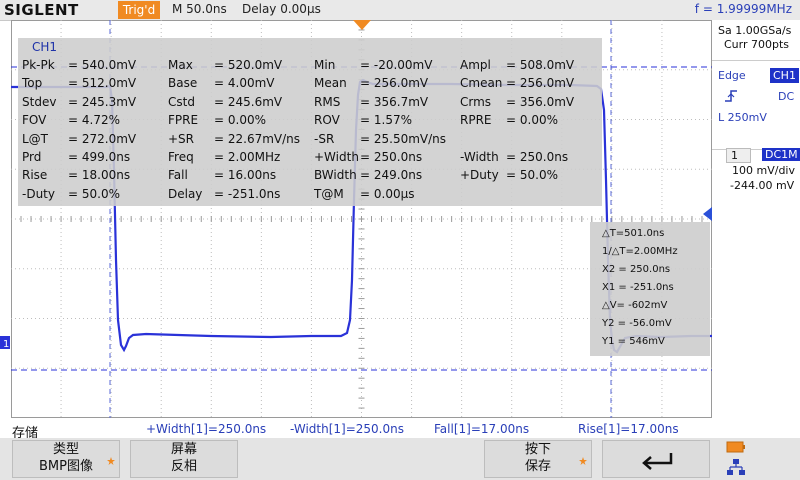  What do you see at coordinates (99, 157) in the screenshot?
I see `measurement-value: = 499.0ns` at bounding box center [99, 157].